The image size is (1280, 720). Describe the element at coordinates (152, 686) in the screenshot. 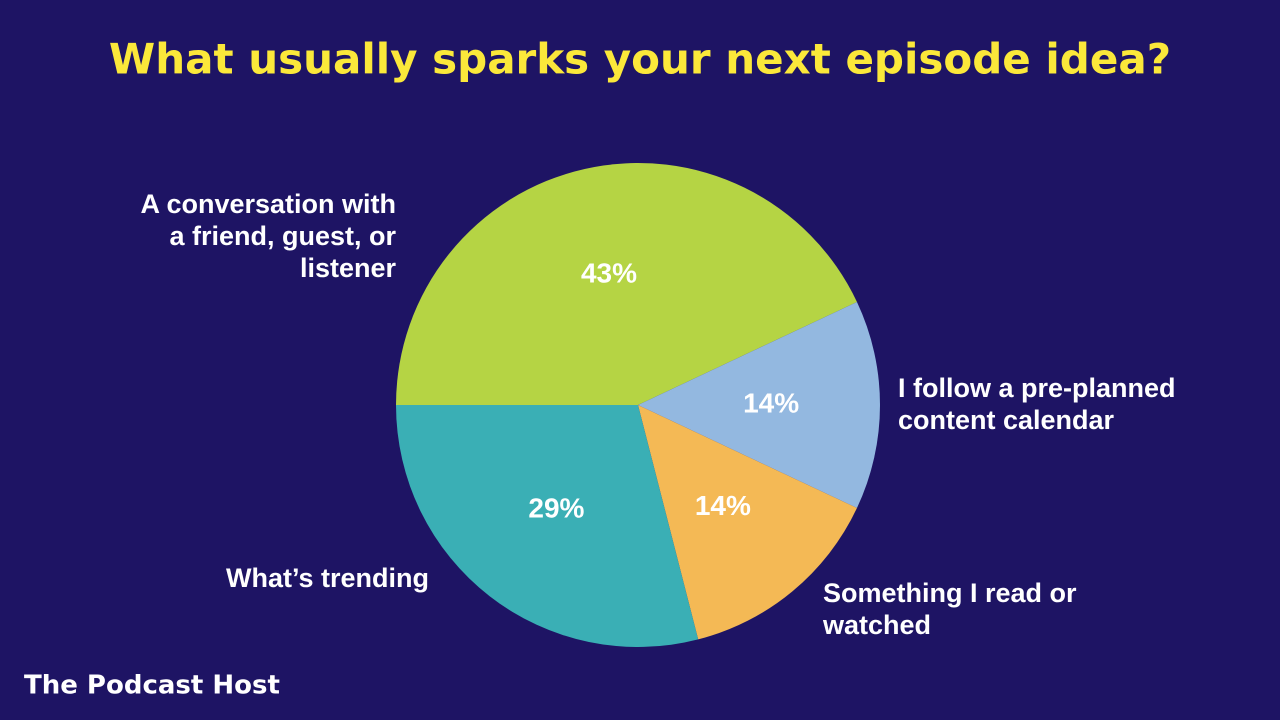

I see `brand: The Podcast Host` at that location.